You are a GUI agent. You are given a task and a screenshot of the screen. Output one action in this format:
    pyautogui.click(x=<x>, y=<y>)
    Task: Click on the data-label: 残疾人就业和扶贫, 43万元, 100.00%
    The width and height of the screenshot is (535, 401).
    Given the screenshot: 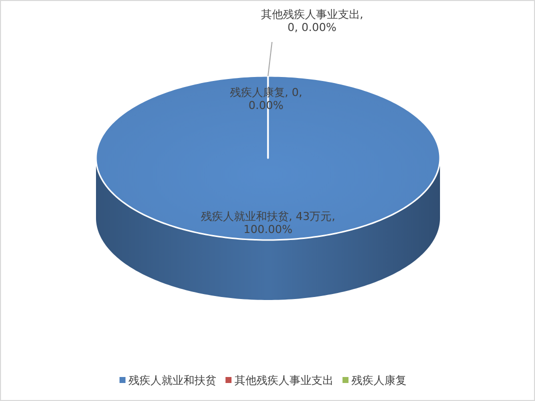 What is the action you would take?
    pyautogui.click(x=268, y=223)
    